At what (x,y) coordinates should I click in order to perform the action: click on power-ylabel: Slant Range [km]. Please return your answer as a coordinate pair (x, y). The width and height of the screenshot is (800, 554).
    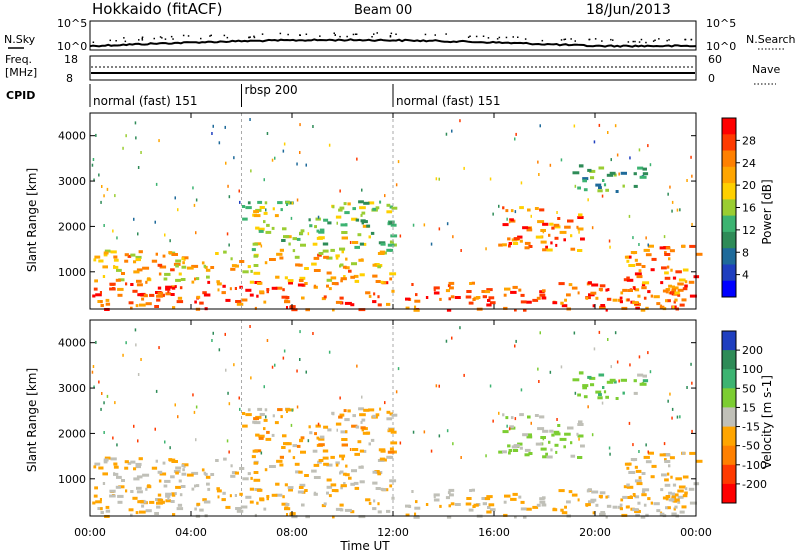
    Looking at the image, I should click on (32, 220).